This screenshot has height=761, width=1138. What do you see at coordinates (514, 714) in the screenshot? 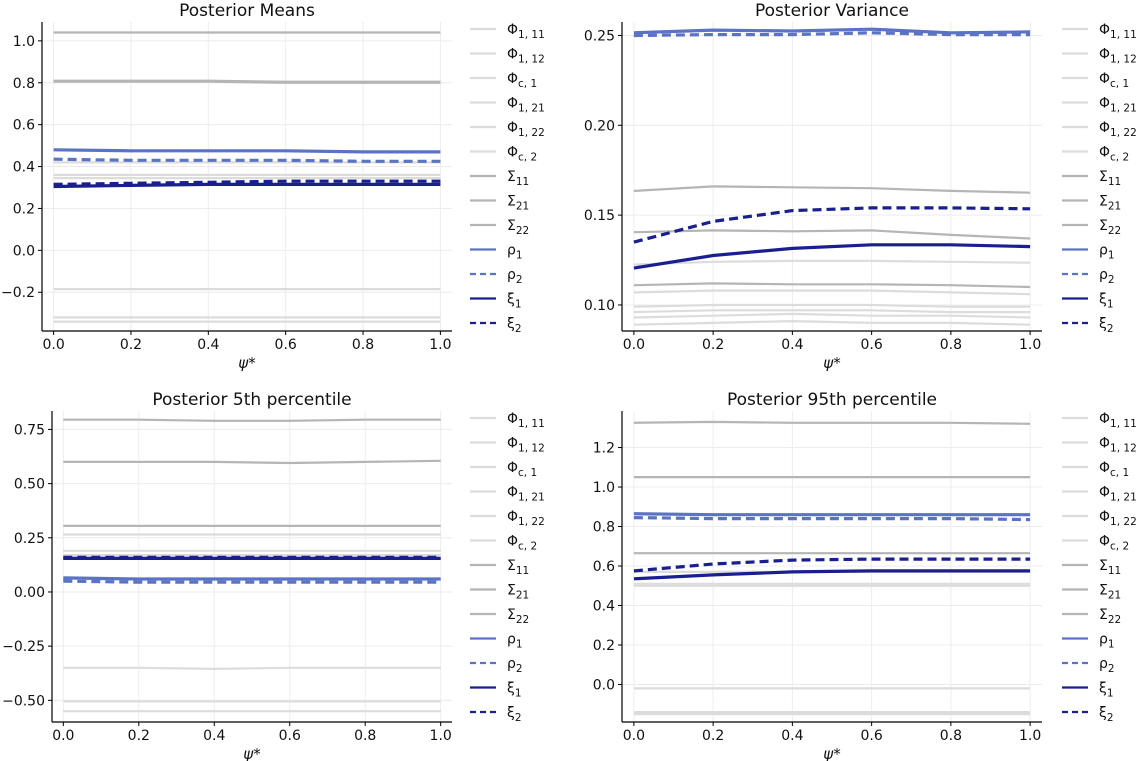
I see `legend-label: ξ2` at bounding box center [514, 714].